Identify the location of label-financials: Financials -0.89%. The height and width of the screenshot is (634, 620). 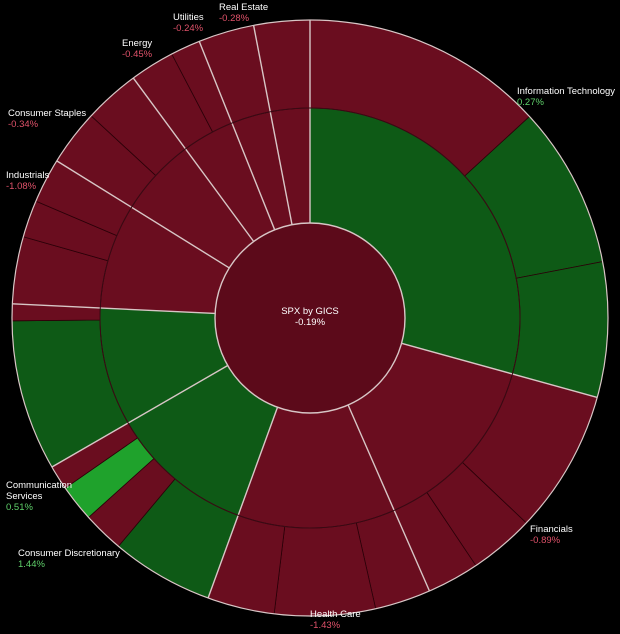
(551, 535).